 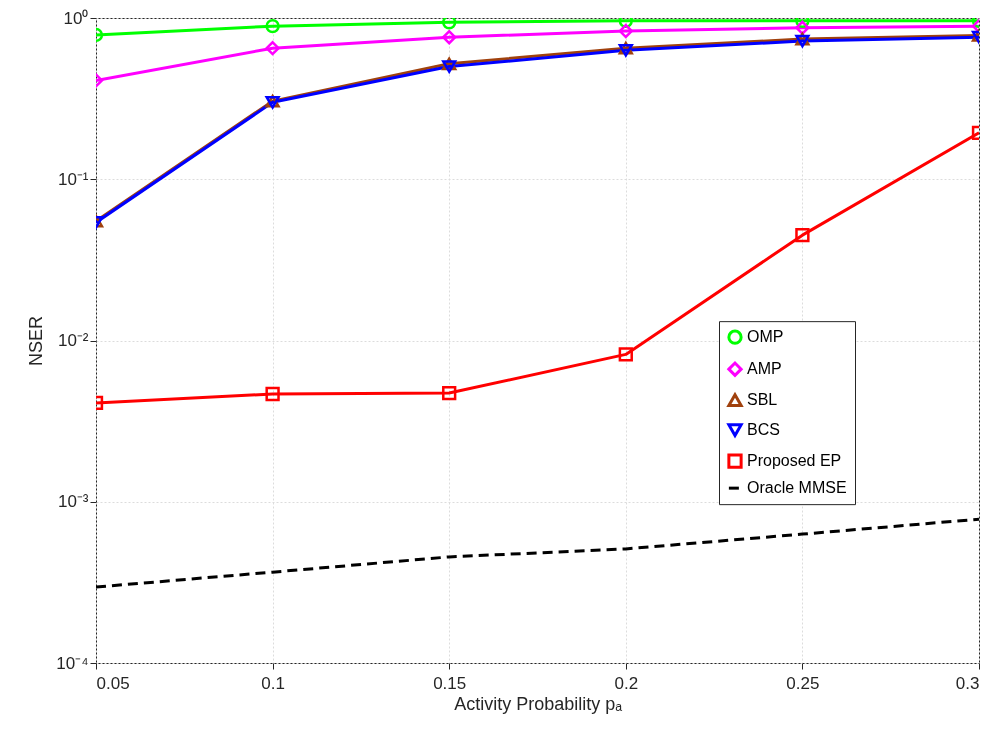 I want to click on x-tick-label: 0.2, so click(x=626, y=683).